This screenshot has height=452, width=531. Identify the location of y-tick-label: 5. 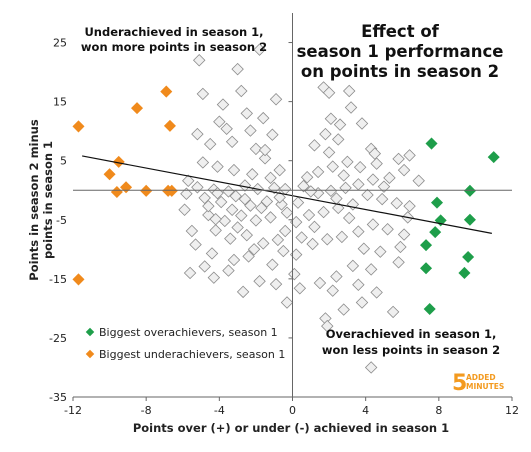
(63, 161).